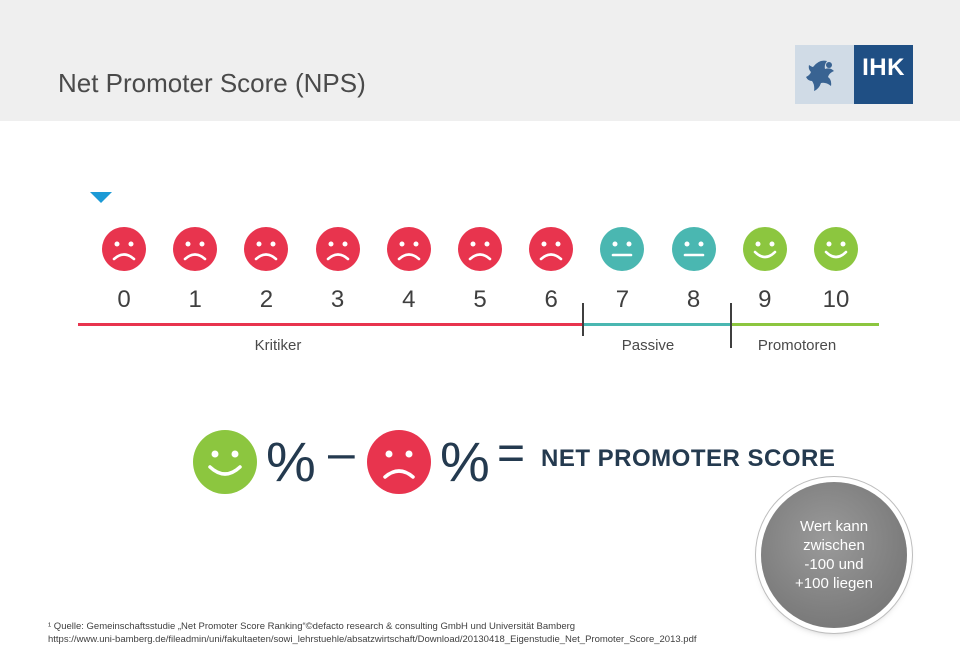 The width and height of the screenshot is (960, 657). I want to click on scale-number: 0, so click(124, 299).